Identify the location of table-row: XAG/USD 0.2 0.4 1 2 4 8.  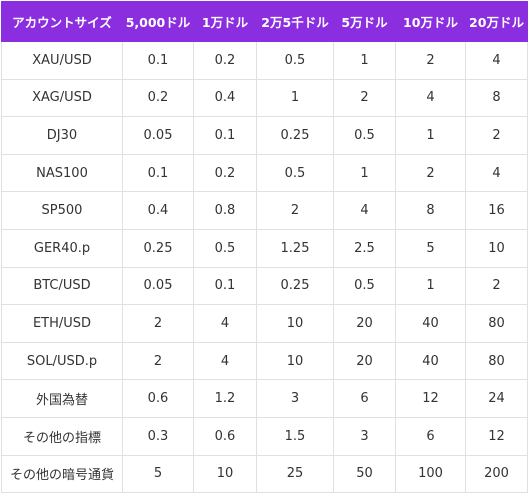
(264, 98).